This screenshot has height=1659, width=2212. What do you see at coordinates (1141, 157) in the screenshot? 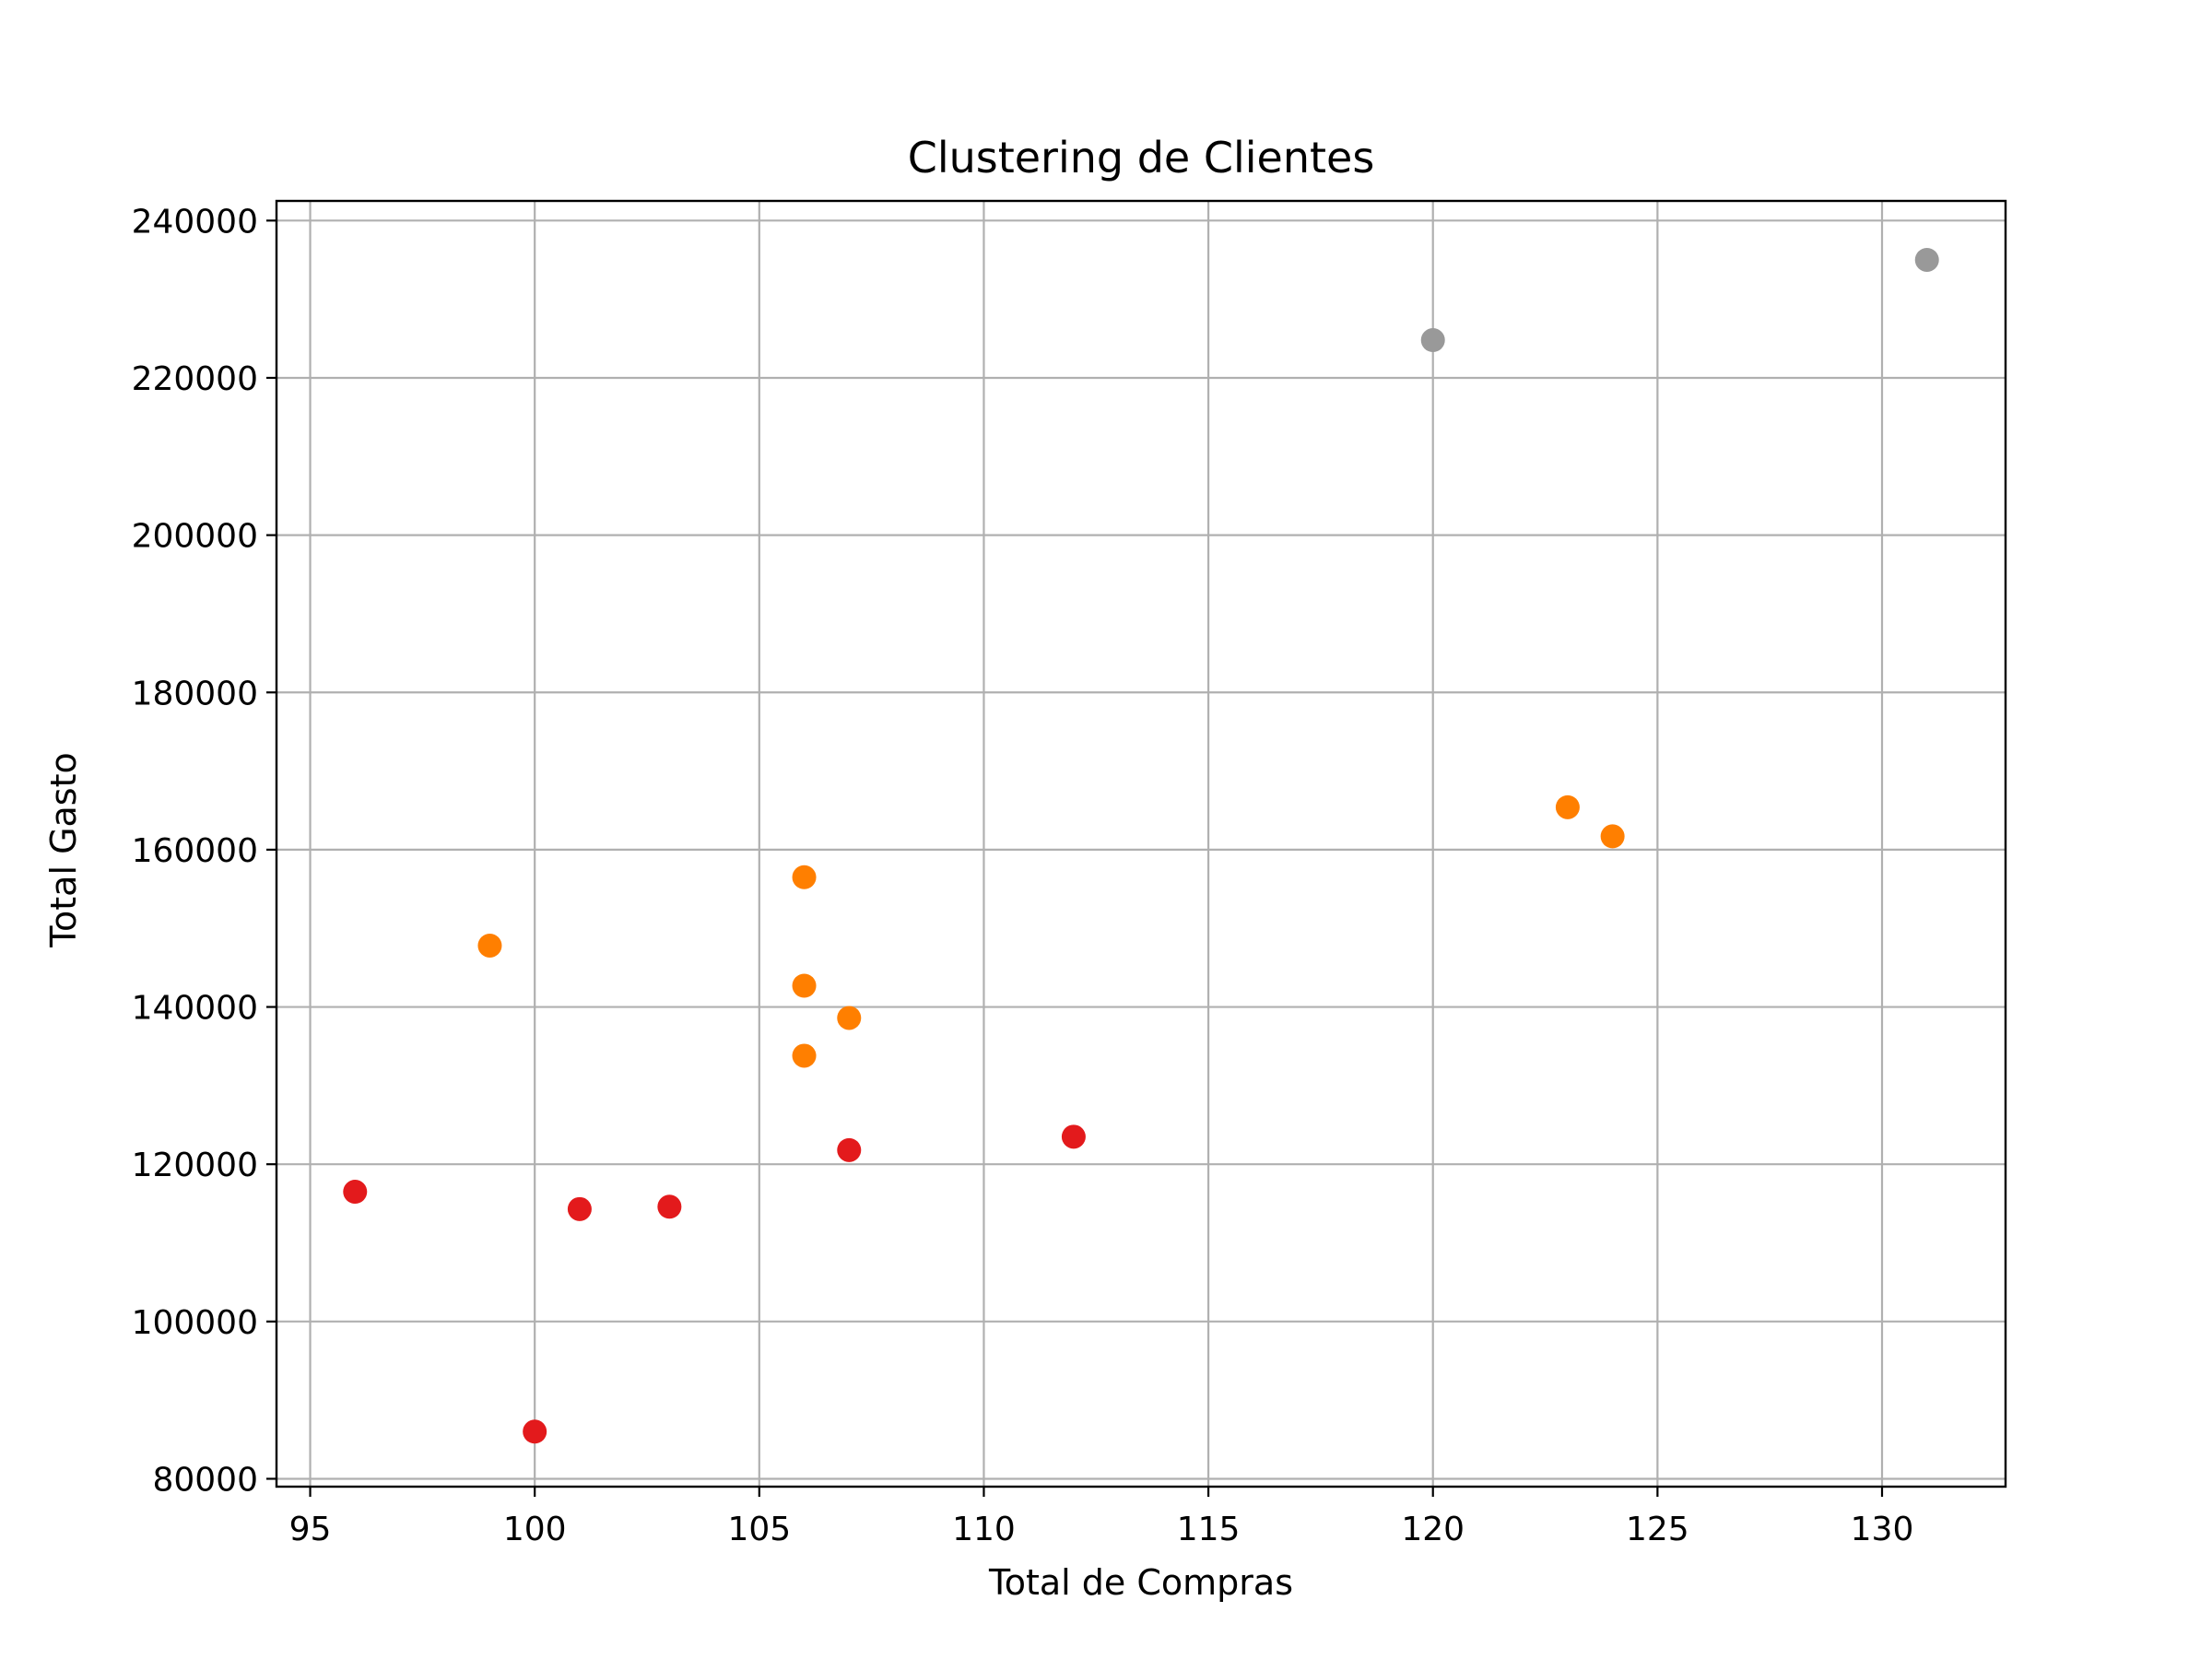
I see `chart-title: Clustering de Clientes` at bounding box center [1141, 157].